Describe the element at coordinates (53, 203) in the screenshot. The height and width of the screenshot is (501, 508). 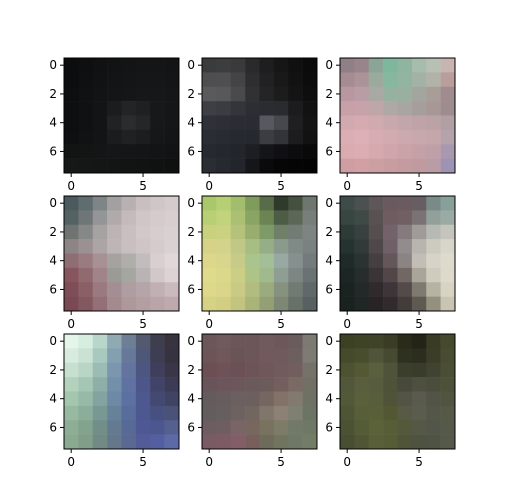
I see `y-tick-label: 0` at that location.